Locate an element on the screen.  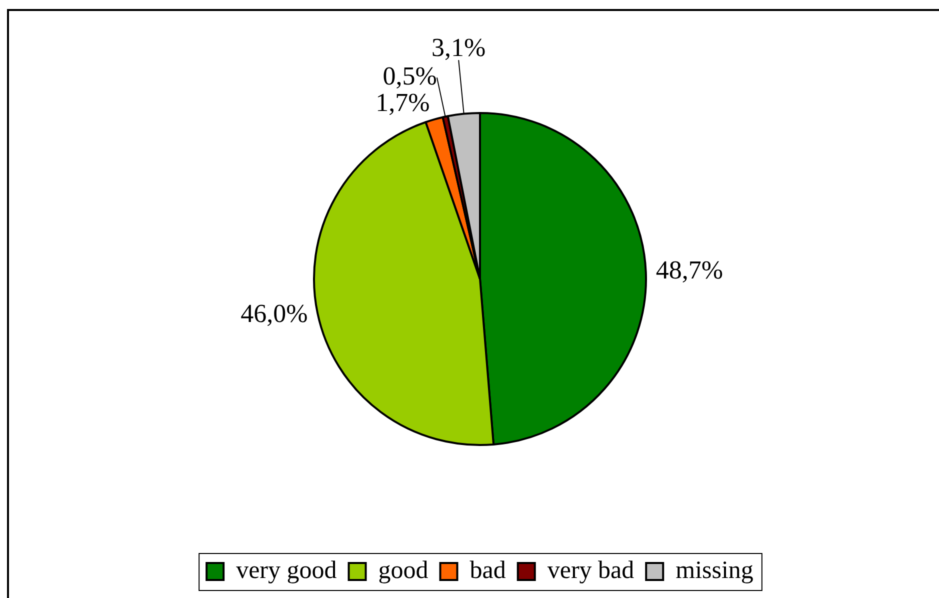
legend-label: bad is located at coordinates (488, 570).